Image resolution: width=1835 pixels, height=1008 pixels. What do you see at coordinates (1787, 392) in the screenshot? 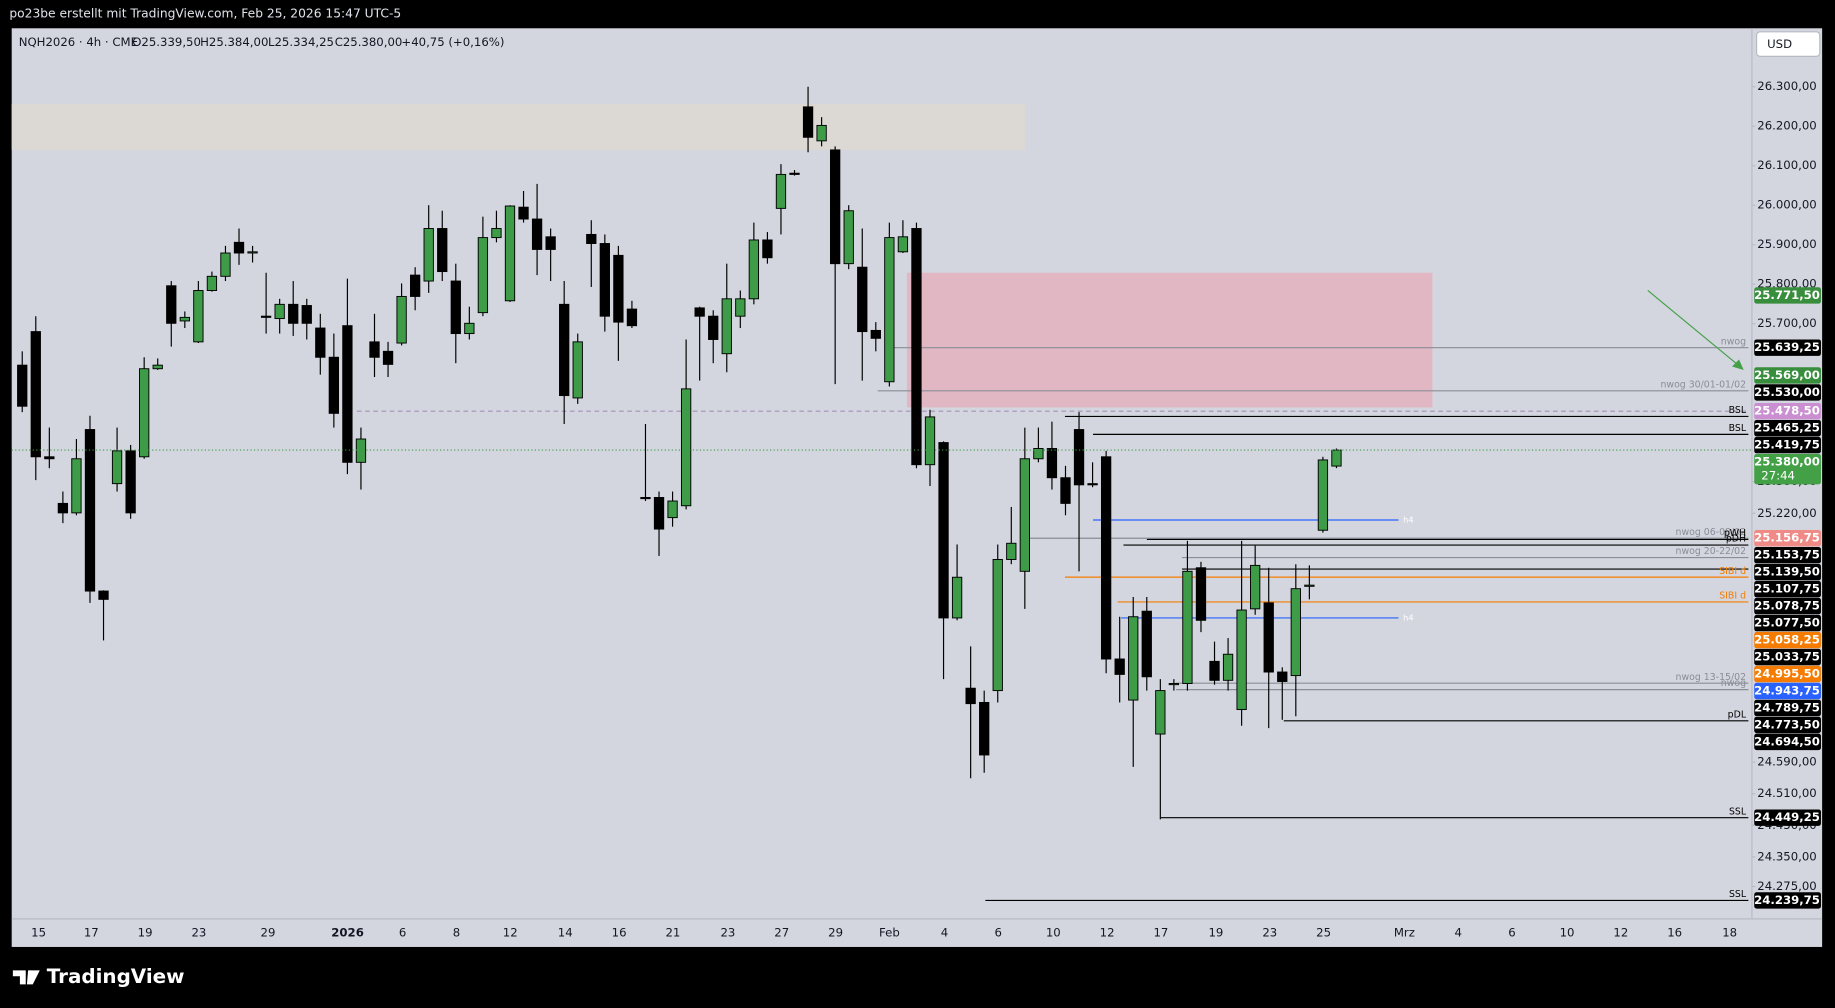
I see `price-label: 25.530,00` at bounding box center [1787, 392].